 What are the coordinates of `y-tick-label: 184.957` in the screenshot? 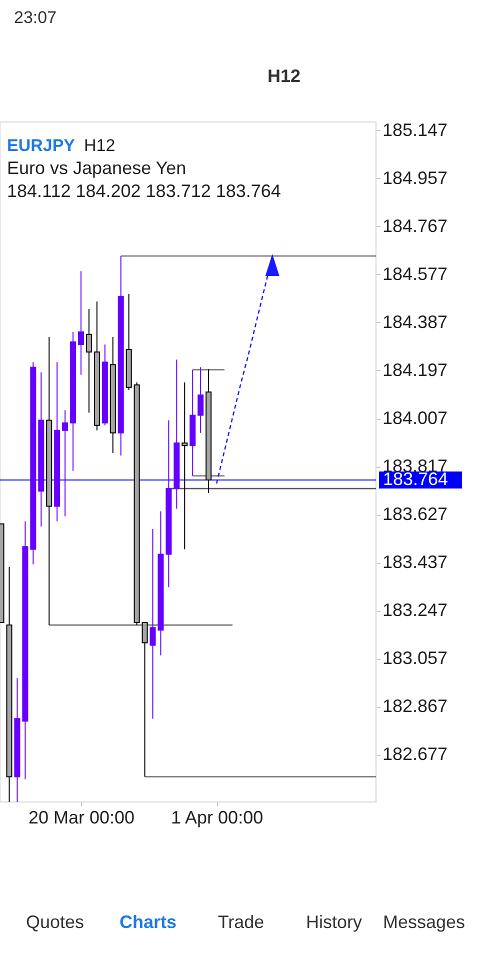 It's located at (415, 178).